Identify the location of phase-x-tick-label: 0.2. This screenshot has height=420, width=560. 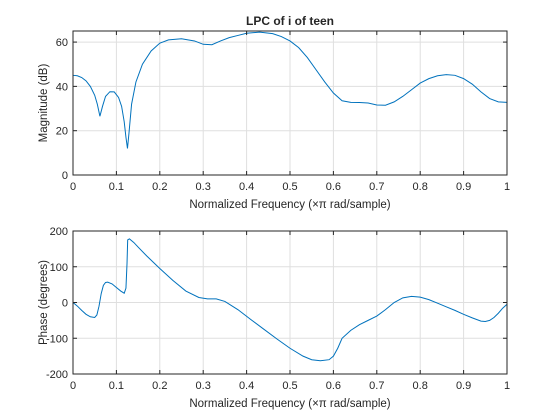
(159, 386).